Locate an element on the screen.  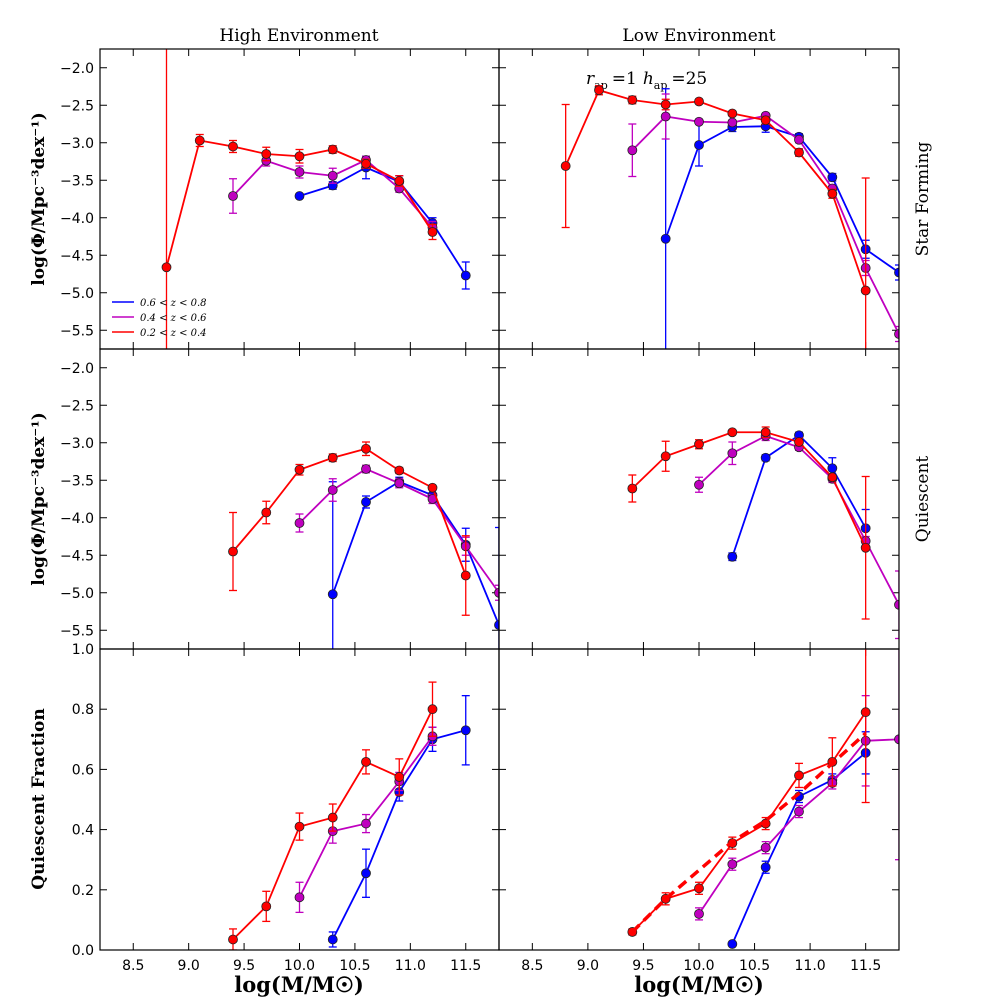
legend: 0.6 < z < 0.8 0.4 < z < 0.6 0.2 < z < 0.4 is located at coordinates (159, 318).